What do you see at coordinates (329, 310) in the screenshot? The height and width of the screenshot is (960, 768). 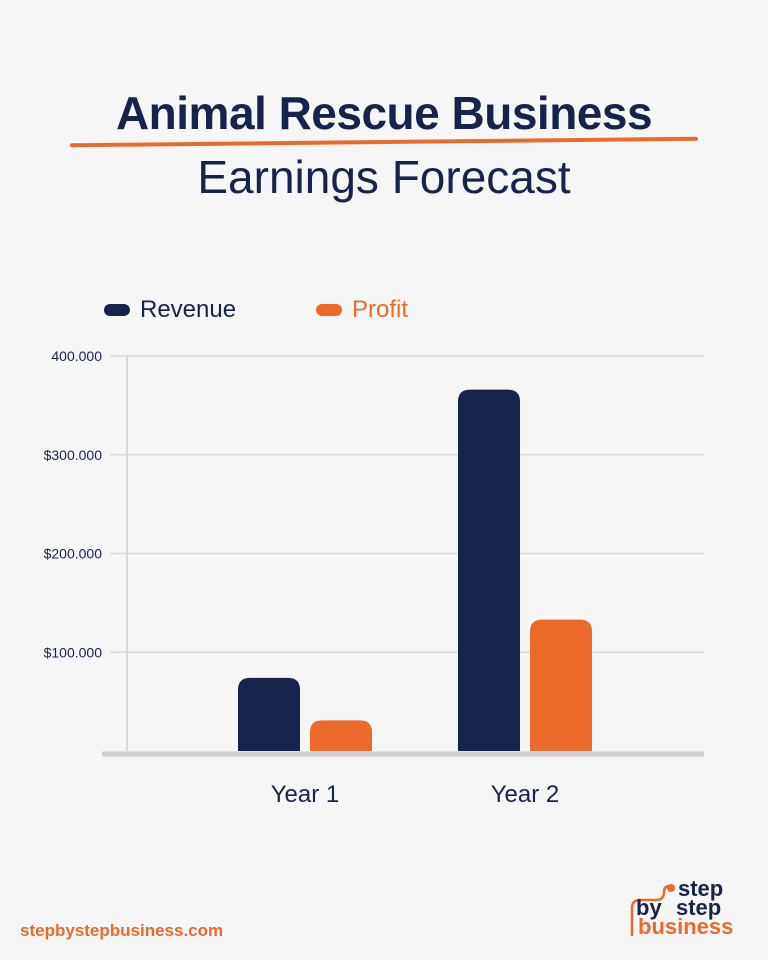 I see `legend-swatch-profit` at bounding box center [329, 310].